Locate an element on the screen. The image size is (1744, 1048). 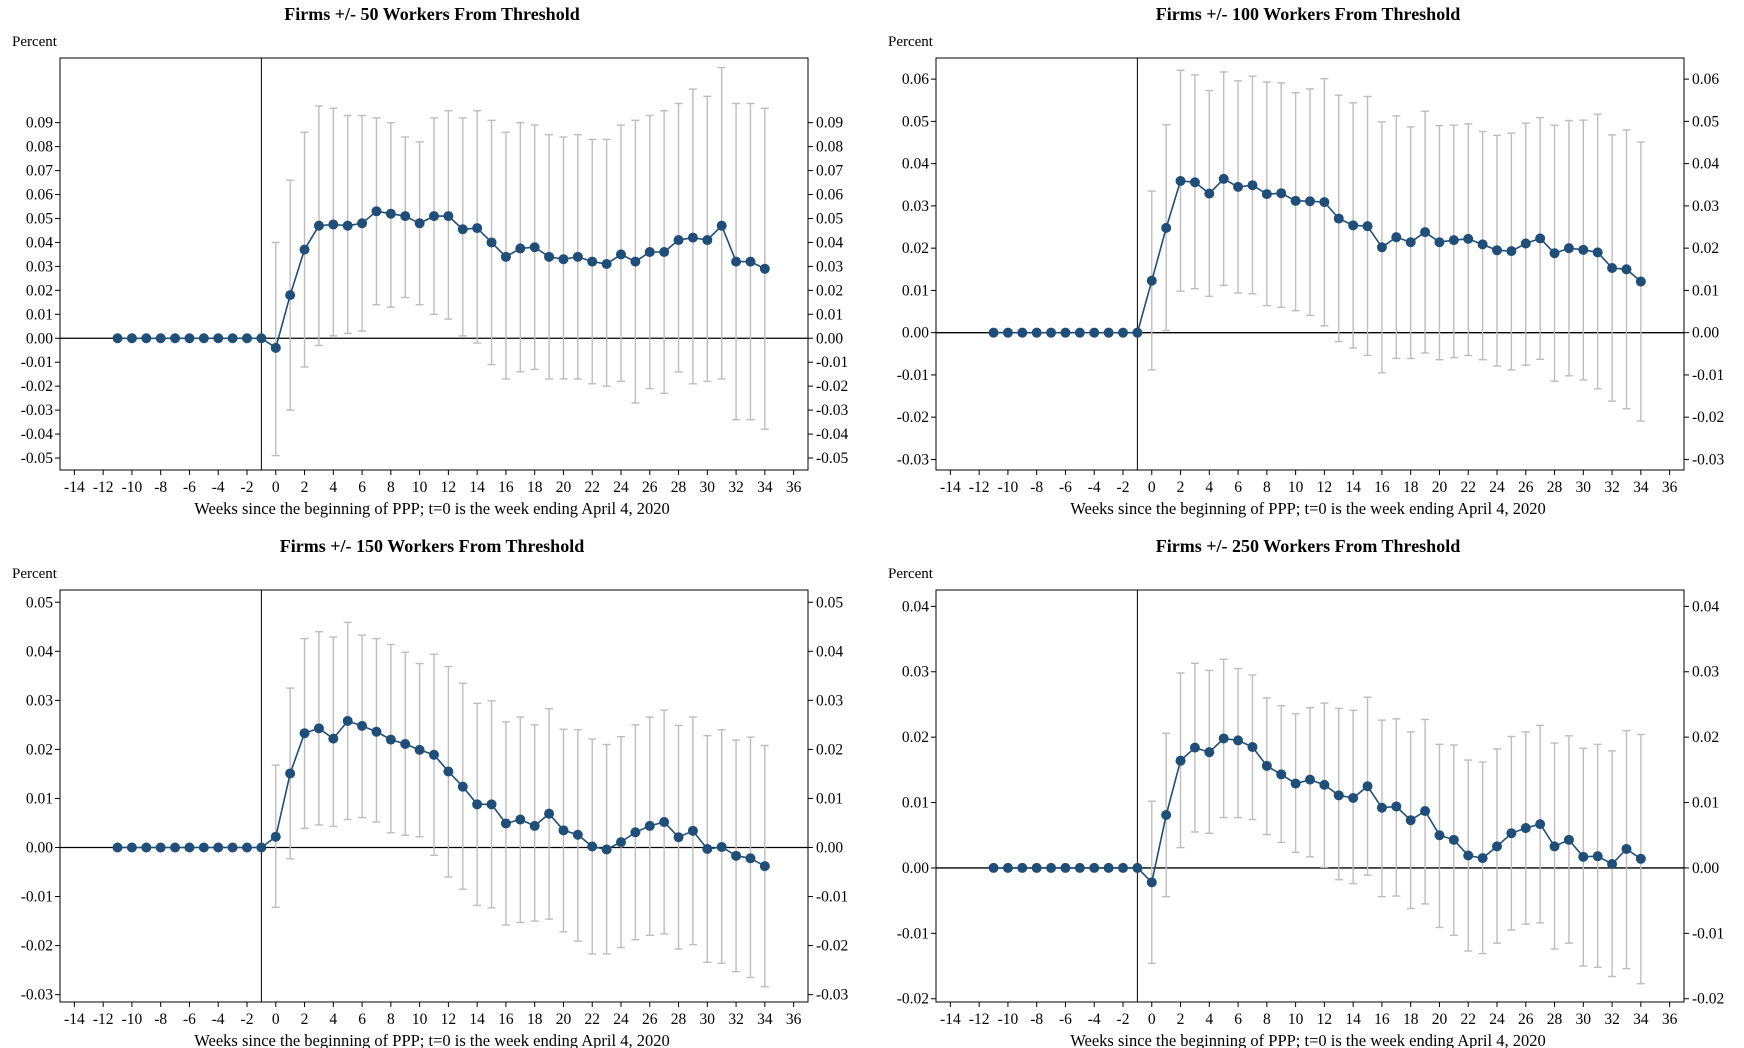
y-tick-label-left: 0.03 is located at coordinates (39, 700).